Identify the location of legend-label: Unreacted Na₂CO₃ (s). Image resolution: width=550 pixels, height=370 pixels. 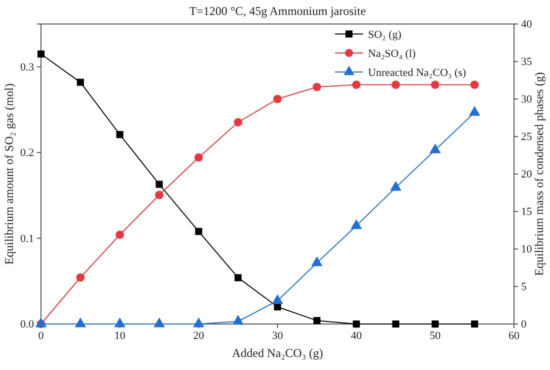
(417, 73).